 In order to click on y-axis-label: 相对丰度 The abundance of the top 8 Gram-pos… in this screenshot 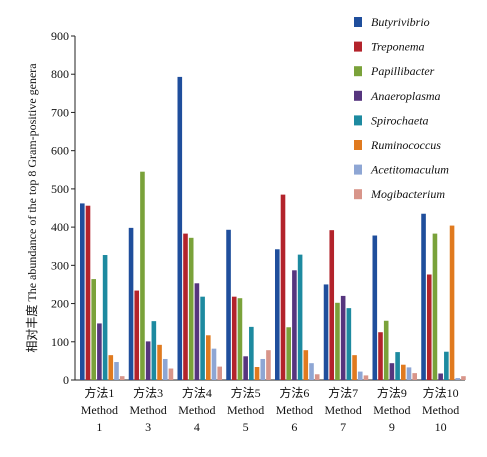, I will do `click(31, 208)`.